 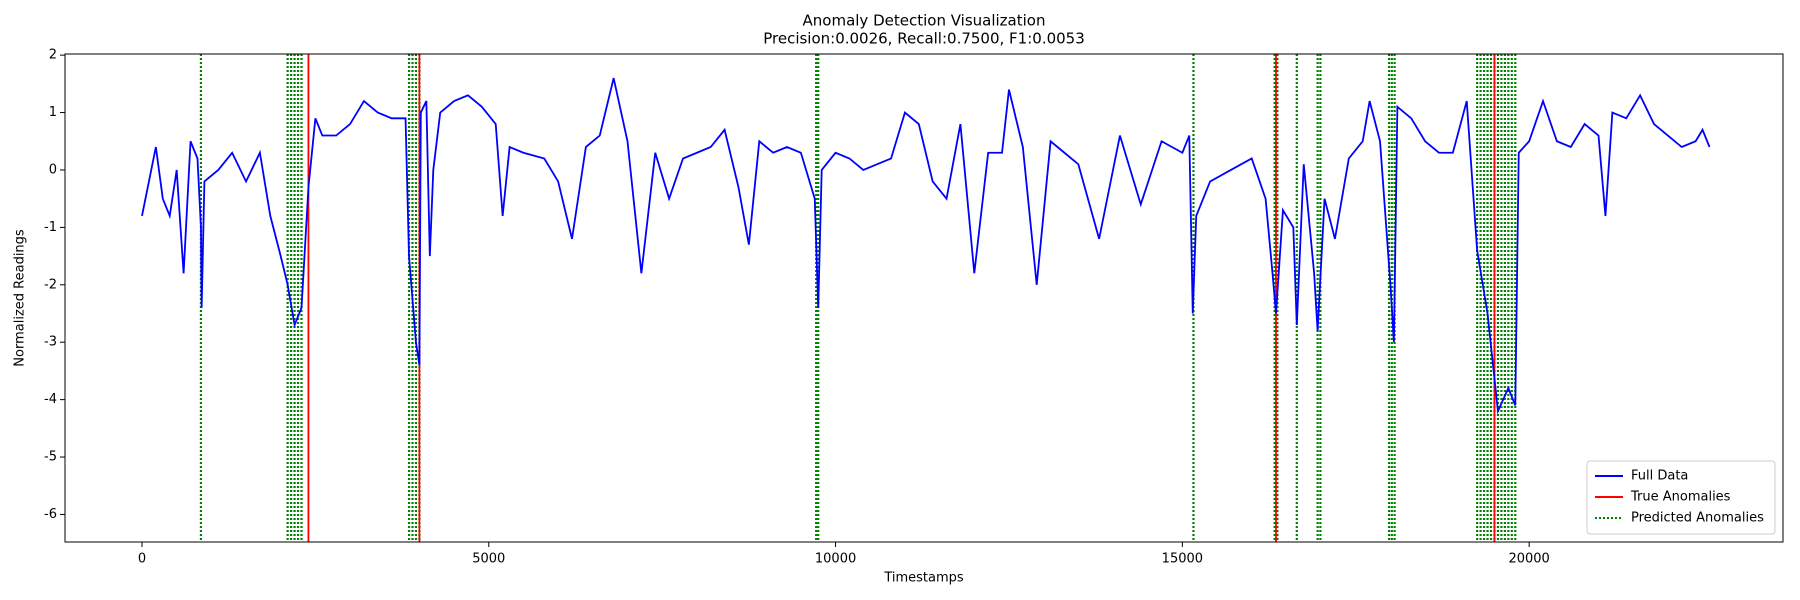 I want to click on y-tick-label: -4, so click(x=50, y=399).